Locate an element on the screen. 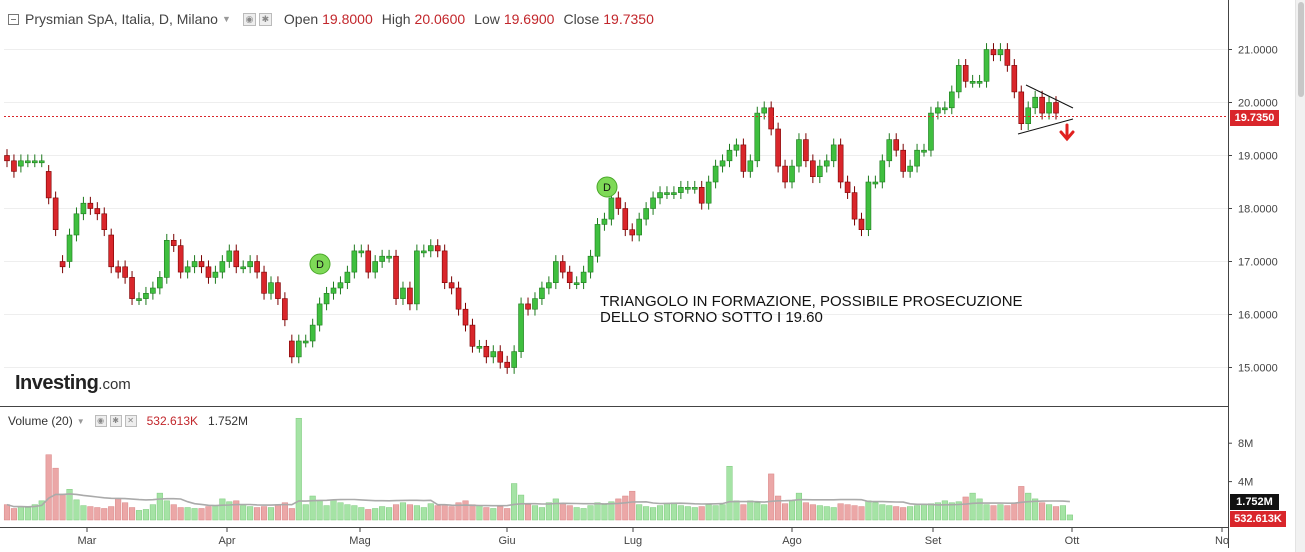  low-value: 19.6900 is located at coordinates (529, 19).